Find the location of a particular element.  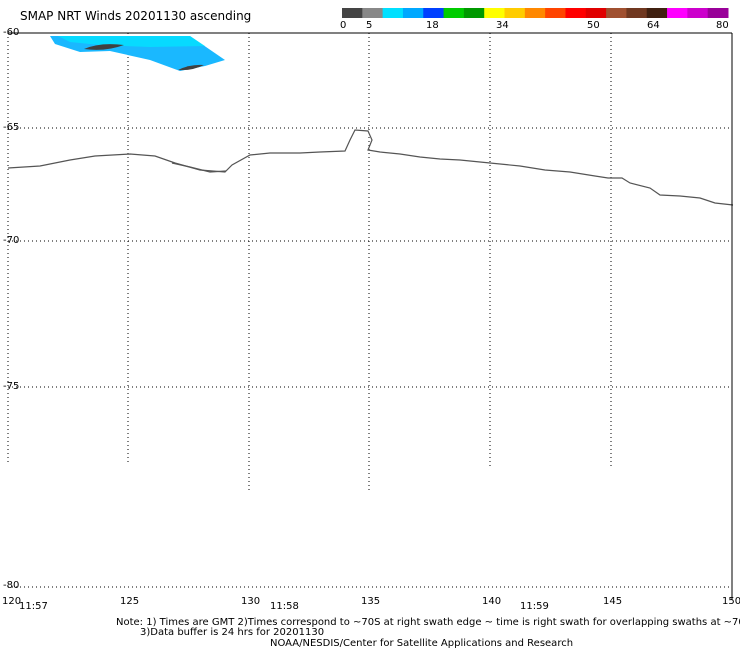

lat-label-65: -65 is located at coordinates (11, 127).